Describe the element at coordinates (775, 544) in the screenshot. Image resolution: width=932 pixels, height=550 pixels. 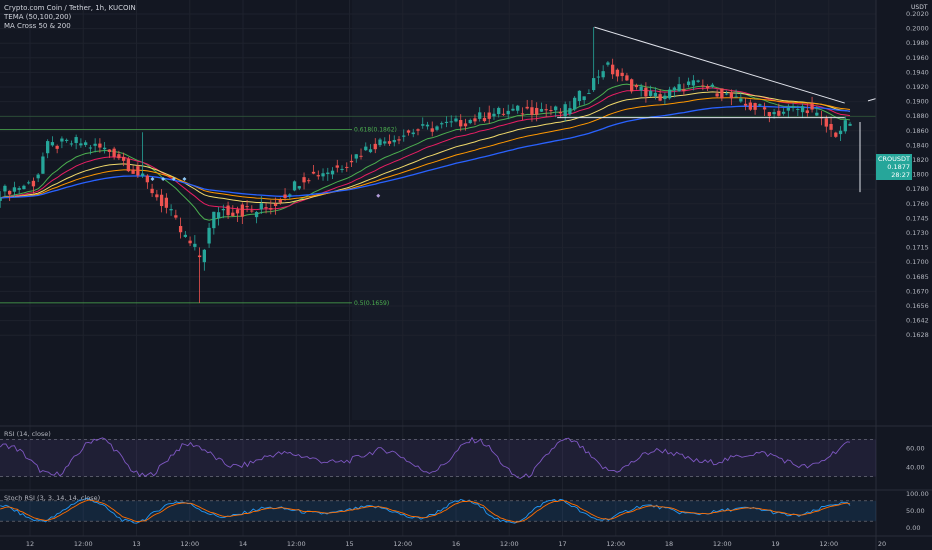
I see `time-tick-label: 19` at that location.